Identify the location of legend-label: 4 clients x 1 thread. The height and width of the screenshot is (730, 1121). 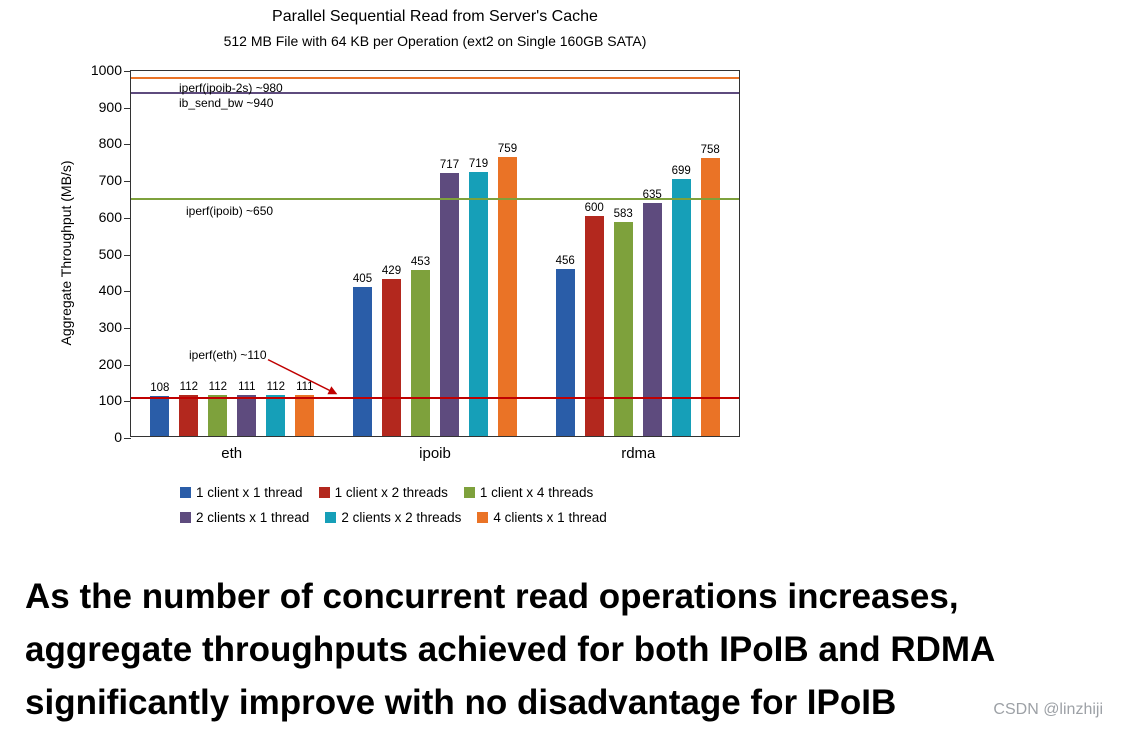
(550, 517).